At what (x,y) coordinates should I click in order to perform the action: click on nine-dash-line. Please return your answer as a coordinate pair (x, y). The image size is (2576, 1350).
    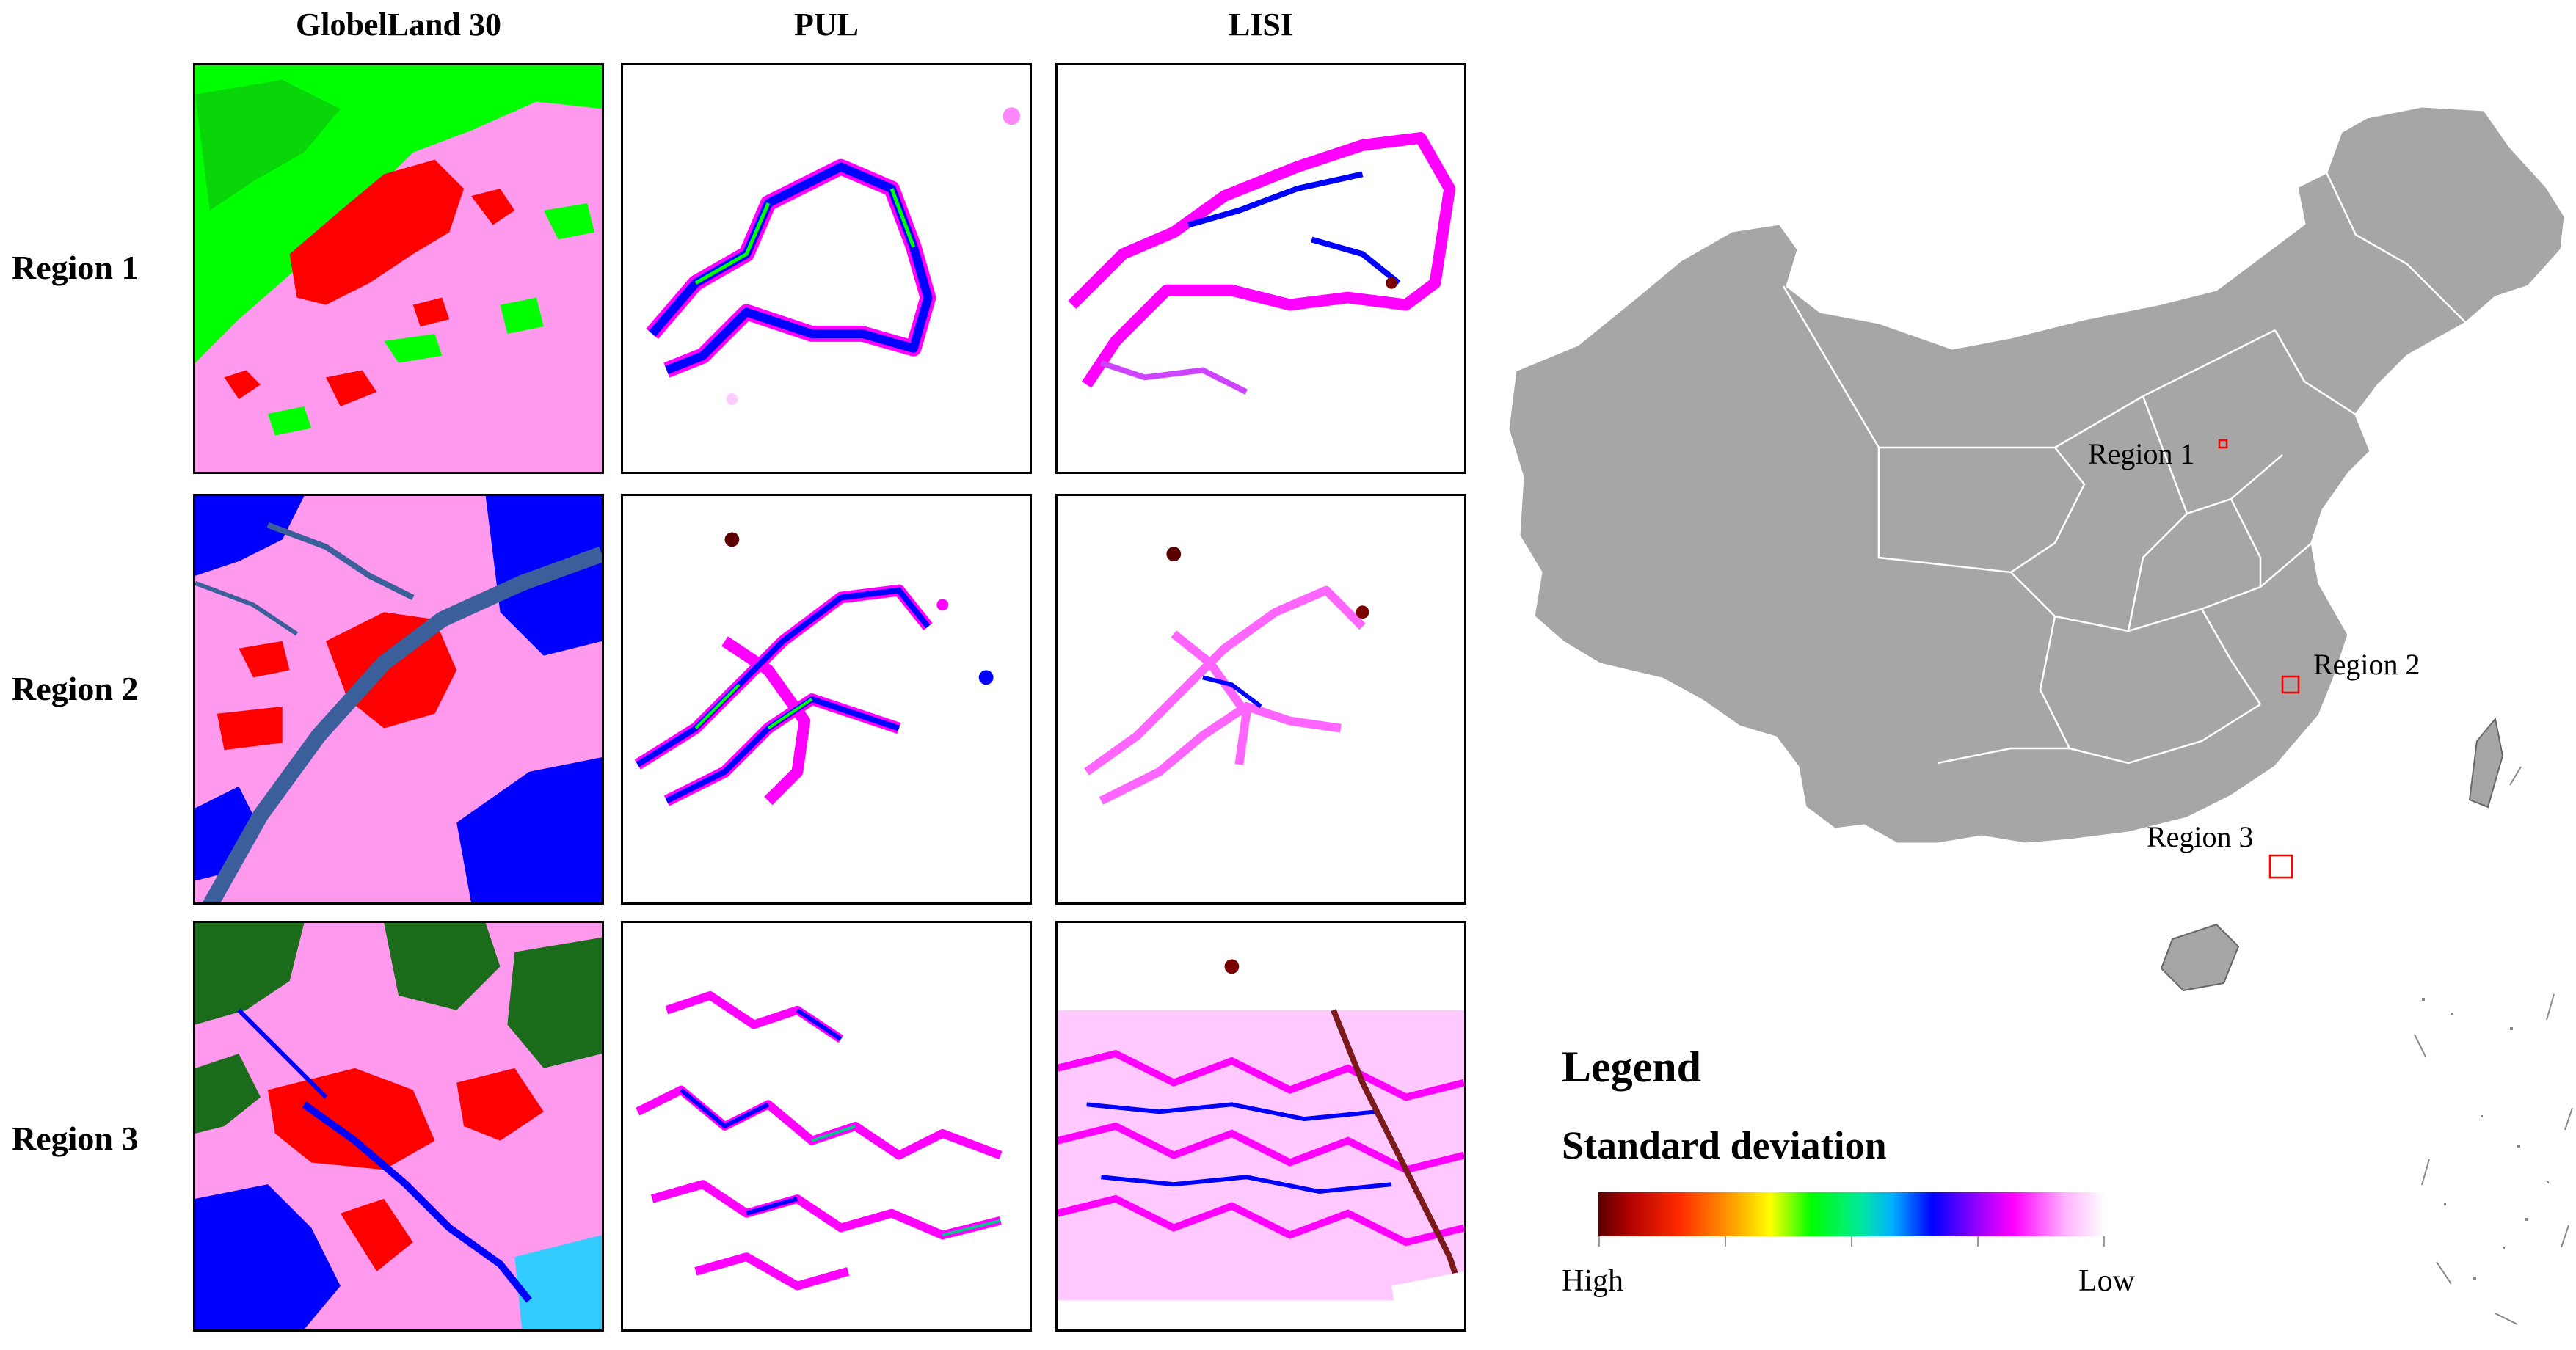
    Looking at the image, I should click on (2493, 1045).